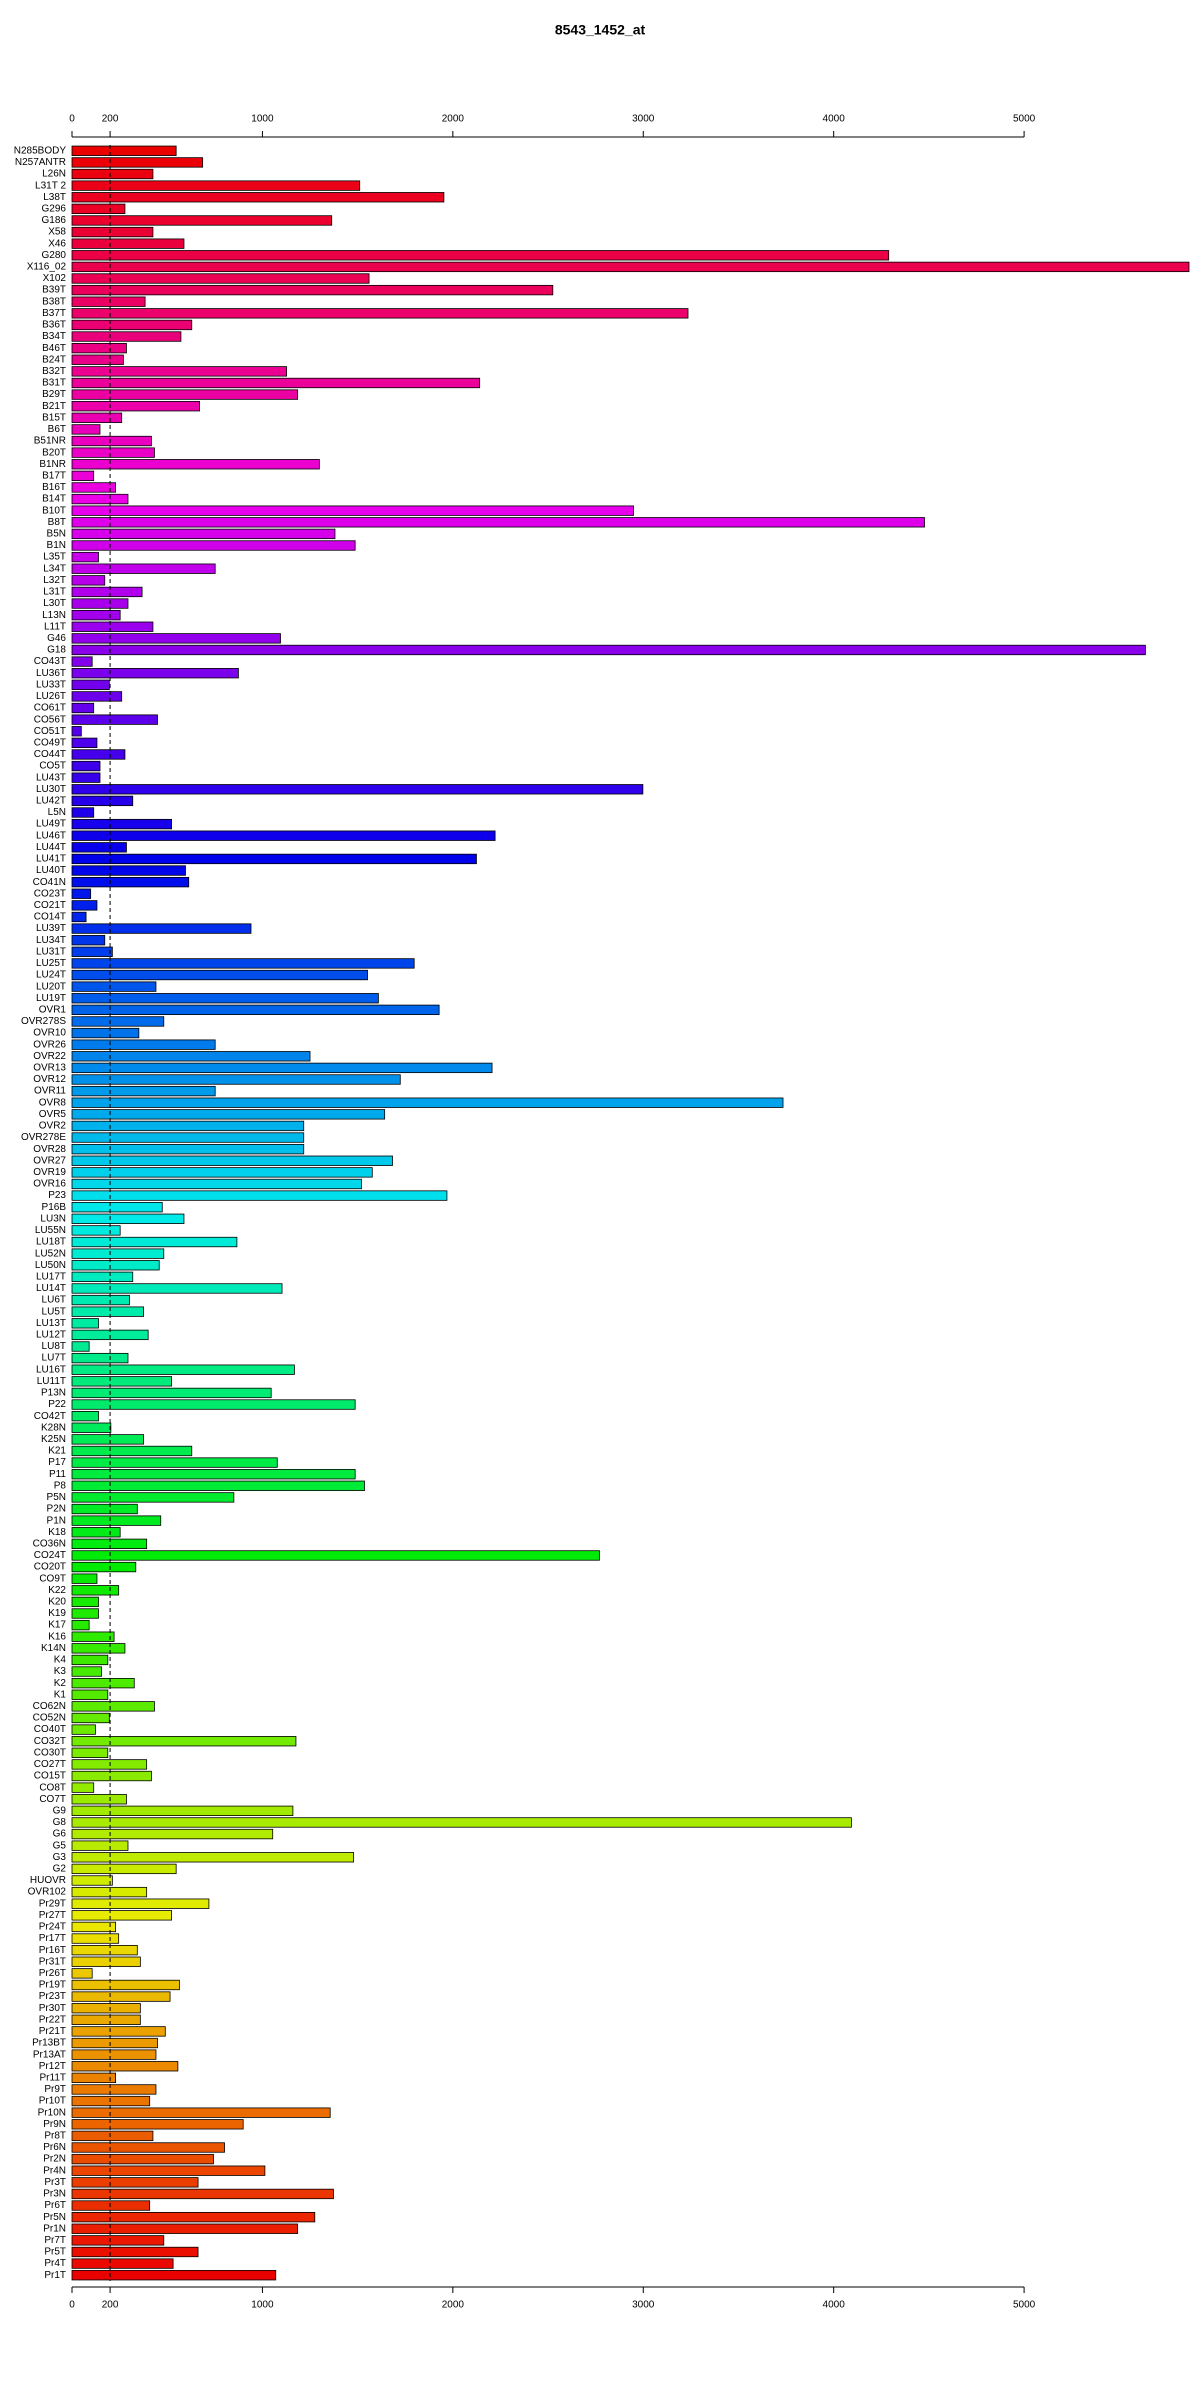 The image size is (1200, 2400). Describe the element at coordinates (54, 568) in the screenshot. I see `y-tick-label: L34T` at that location.